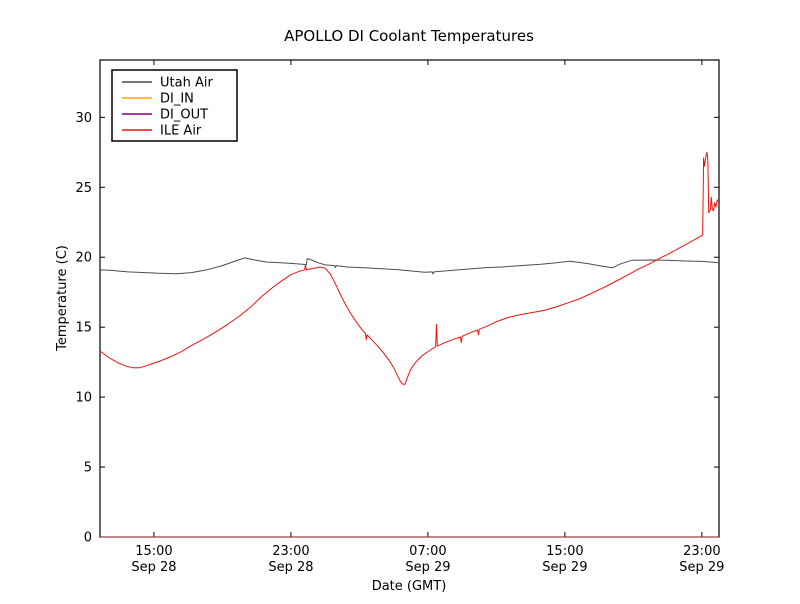 This screenshot has width=800, height=604. I want to click on chart-title: APOLLO DI Coolant Temperatures, so click(409, 36).